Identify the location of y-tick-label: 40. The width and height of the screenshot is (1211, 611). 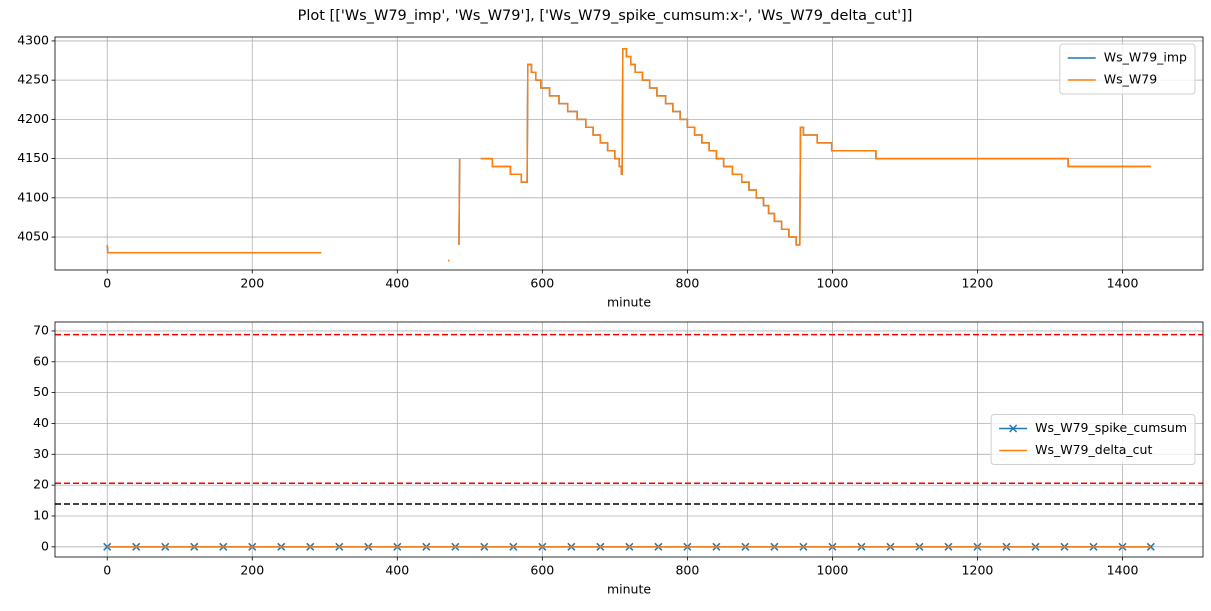
(41, 422).